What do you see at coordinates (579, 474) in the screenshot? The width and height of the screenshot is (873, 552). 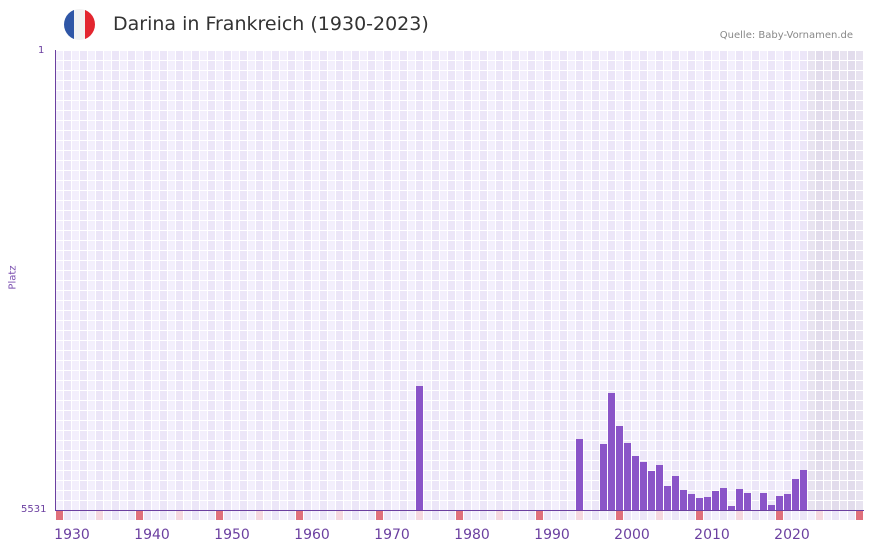 I see `bar-1993` at bounding box center [579, 474].